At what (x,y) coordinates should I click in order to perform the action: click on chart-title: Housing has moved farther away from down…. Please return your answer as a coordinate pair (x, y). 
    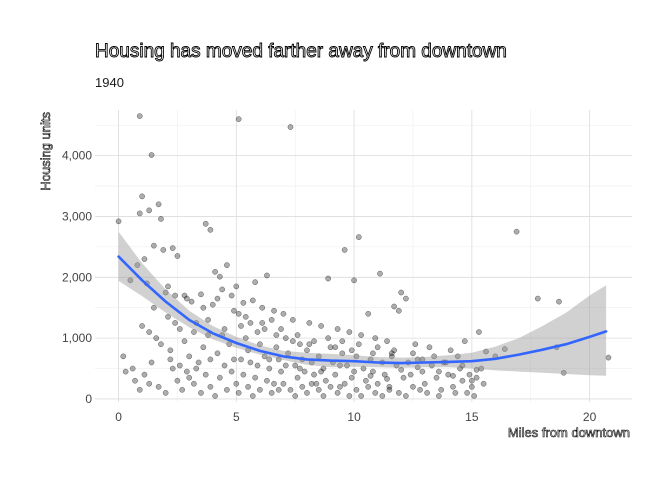
    Looking at the image, I should click on (301, 51).